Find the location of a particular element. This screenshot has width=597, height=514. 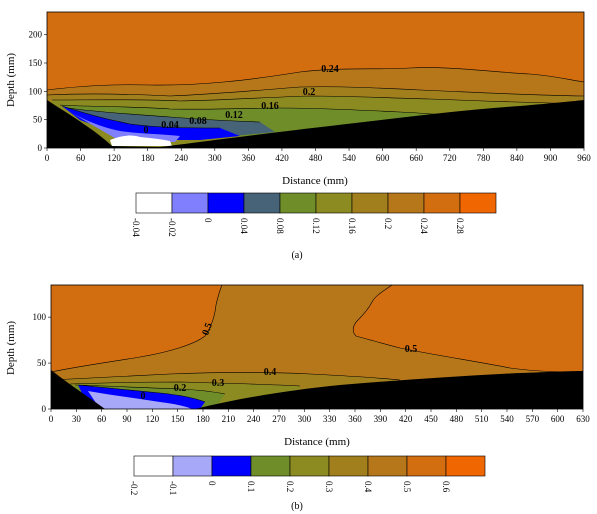

y-tick-label: 200 is located at coordinates (36, 35).